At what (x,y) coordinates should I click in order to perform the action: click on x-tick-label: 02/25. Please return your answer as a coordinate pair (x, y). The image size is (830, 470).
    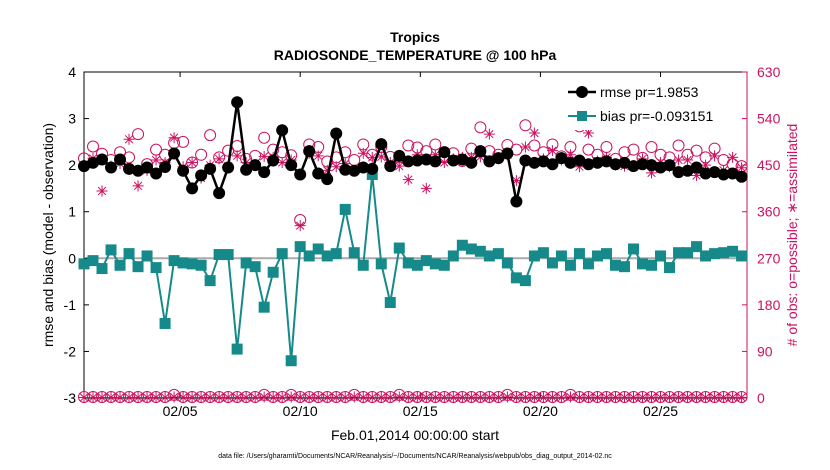
    Looking at the image, I should click on (660, 411).